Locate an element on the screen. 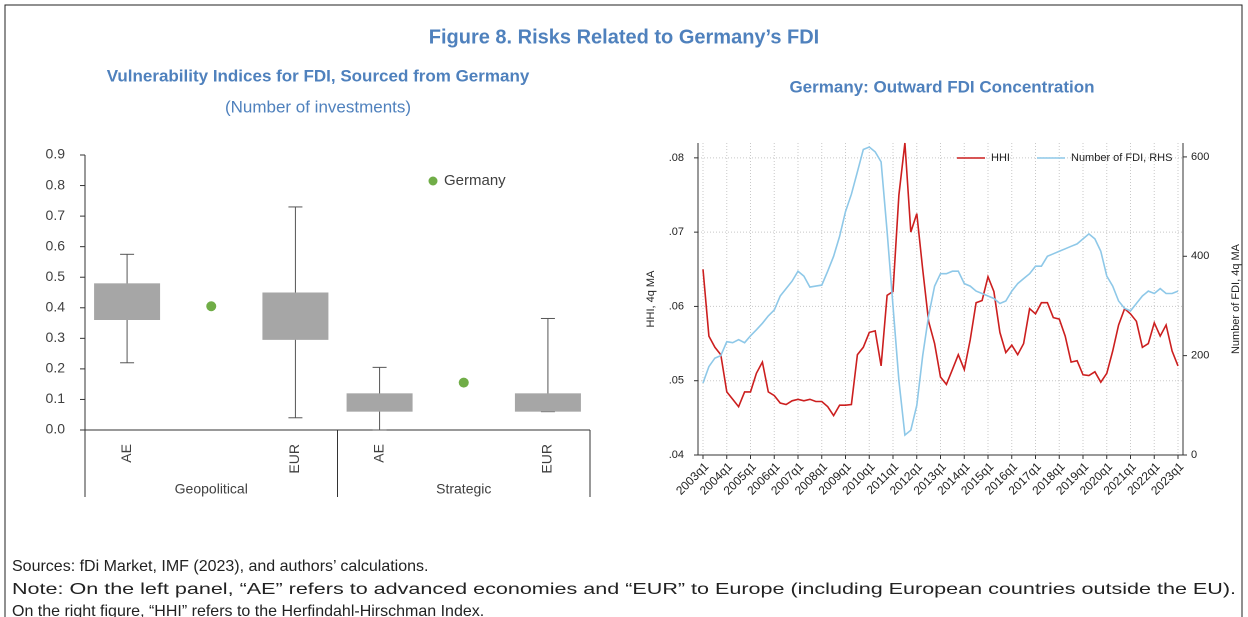  legend-marker is located at coordinates (433, 181).